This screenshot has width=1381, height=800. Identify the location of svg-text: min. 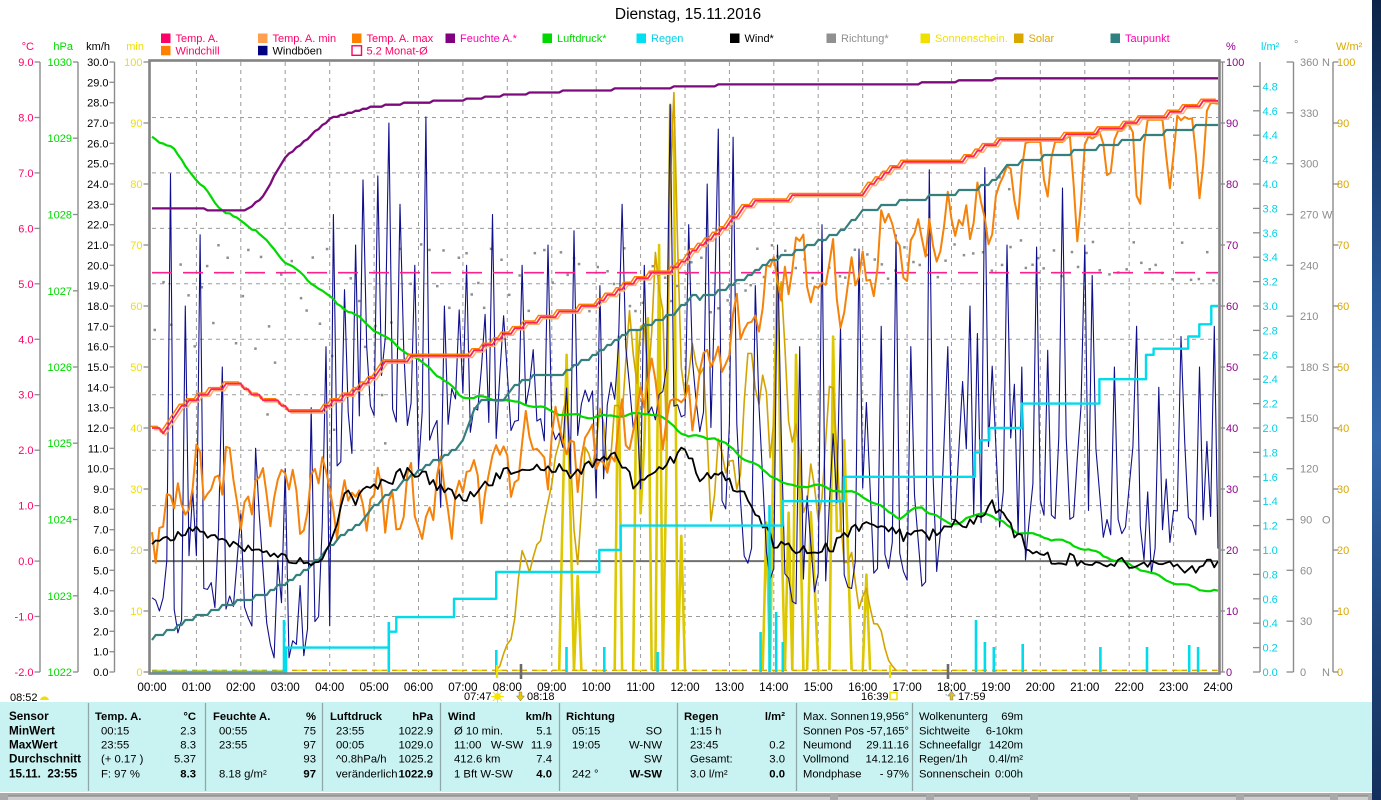
(135, 47).